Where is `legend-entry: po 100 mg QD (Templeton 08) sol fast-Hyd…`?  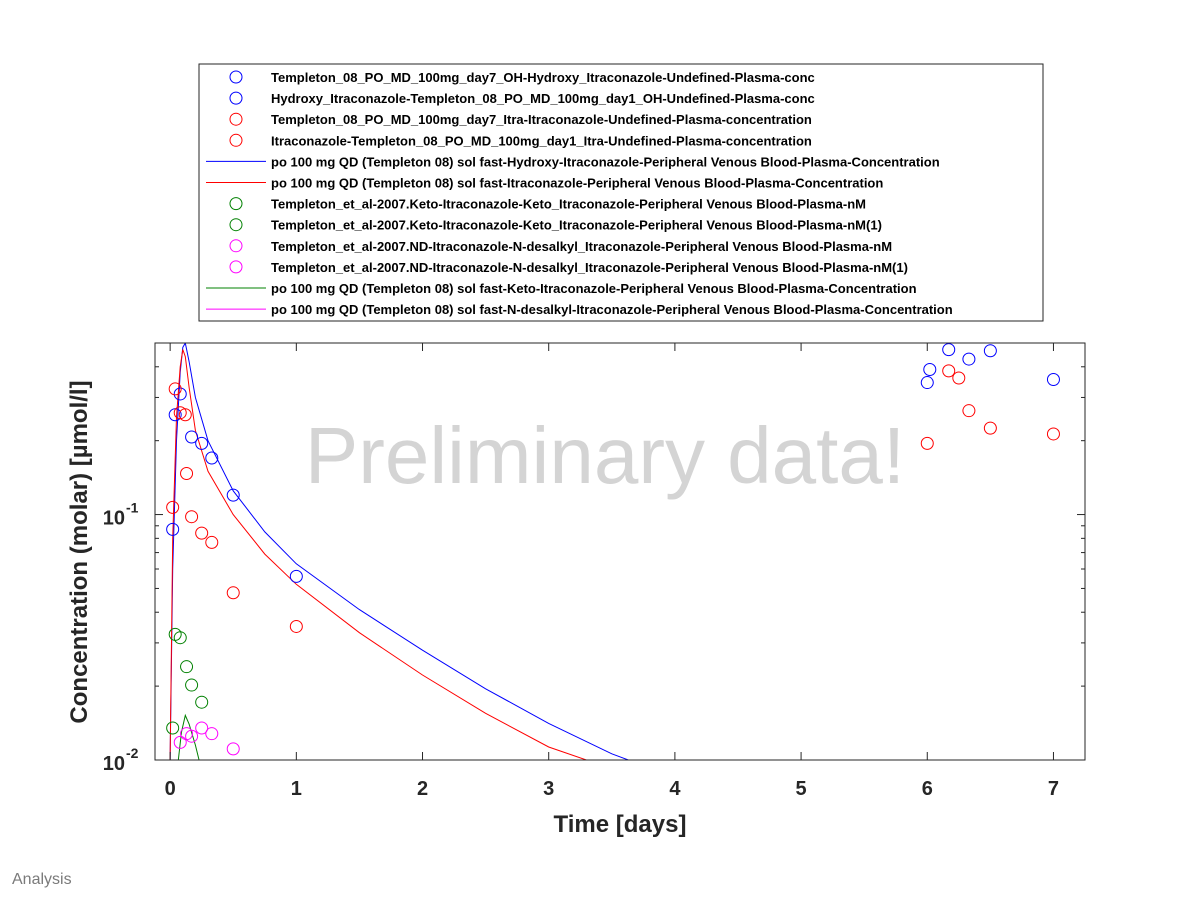 legend-entry: po 100 mg QD (Templeton 08) sol fast-Hyd… is located at coordinates (573, 161).